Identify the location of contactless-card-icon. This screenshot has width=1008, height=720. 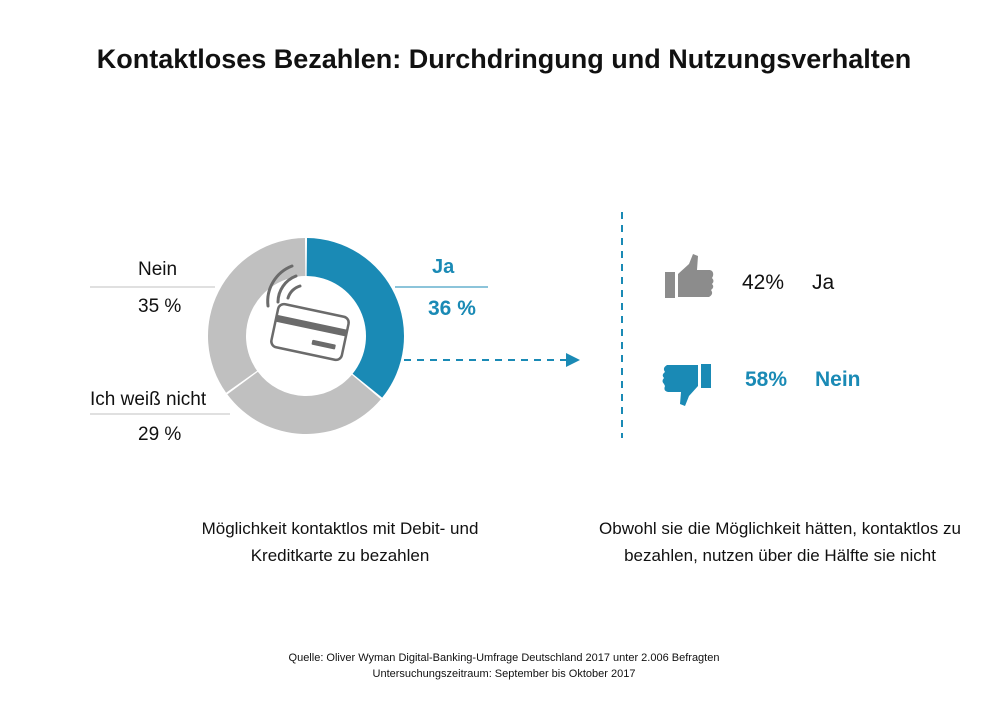
(308, 313).